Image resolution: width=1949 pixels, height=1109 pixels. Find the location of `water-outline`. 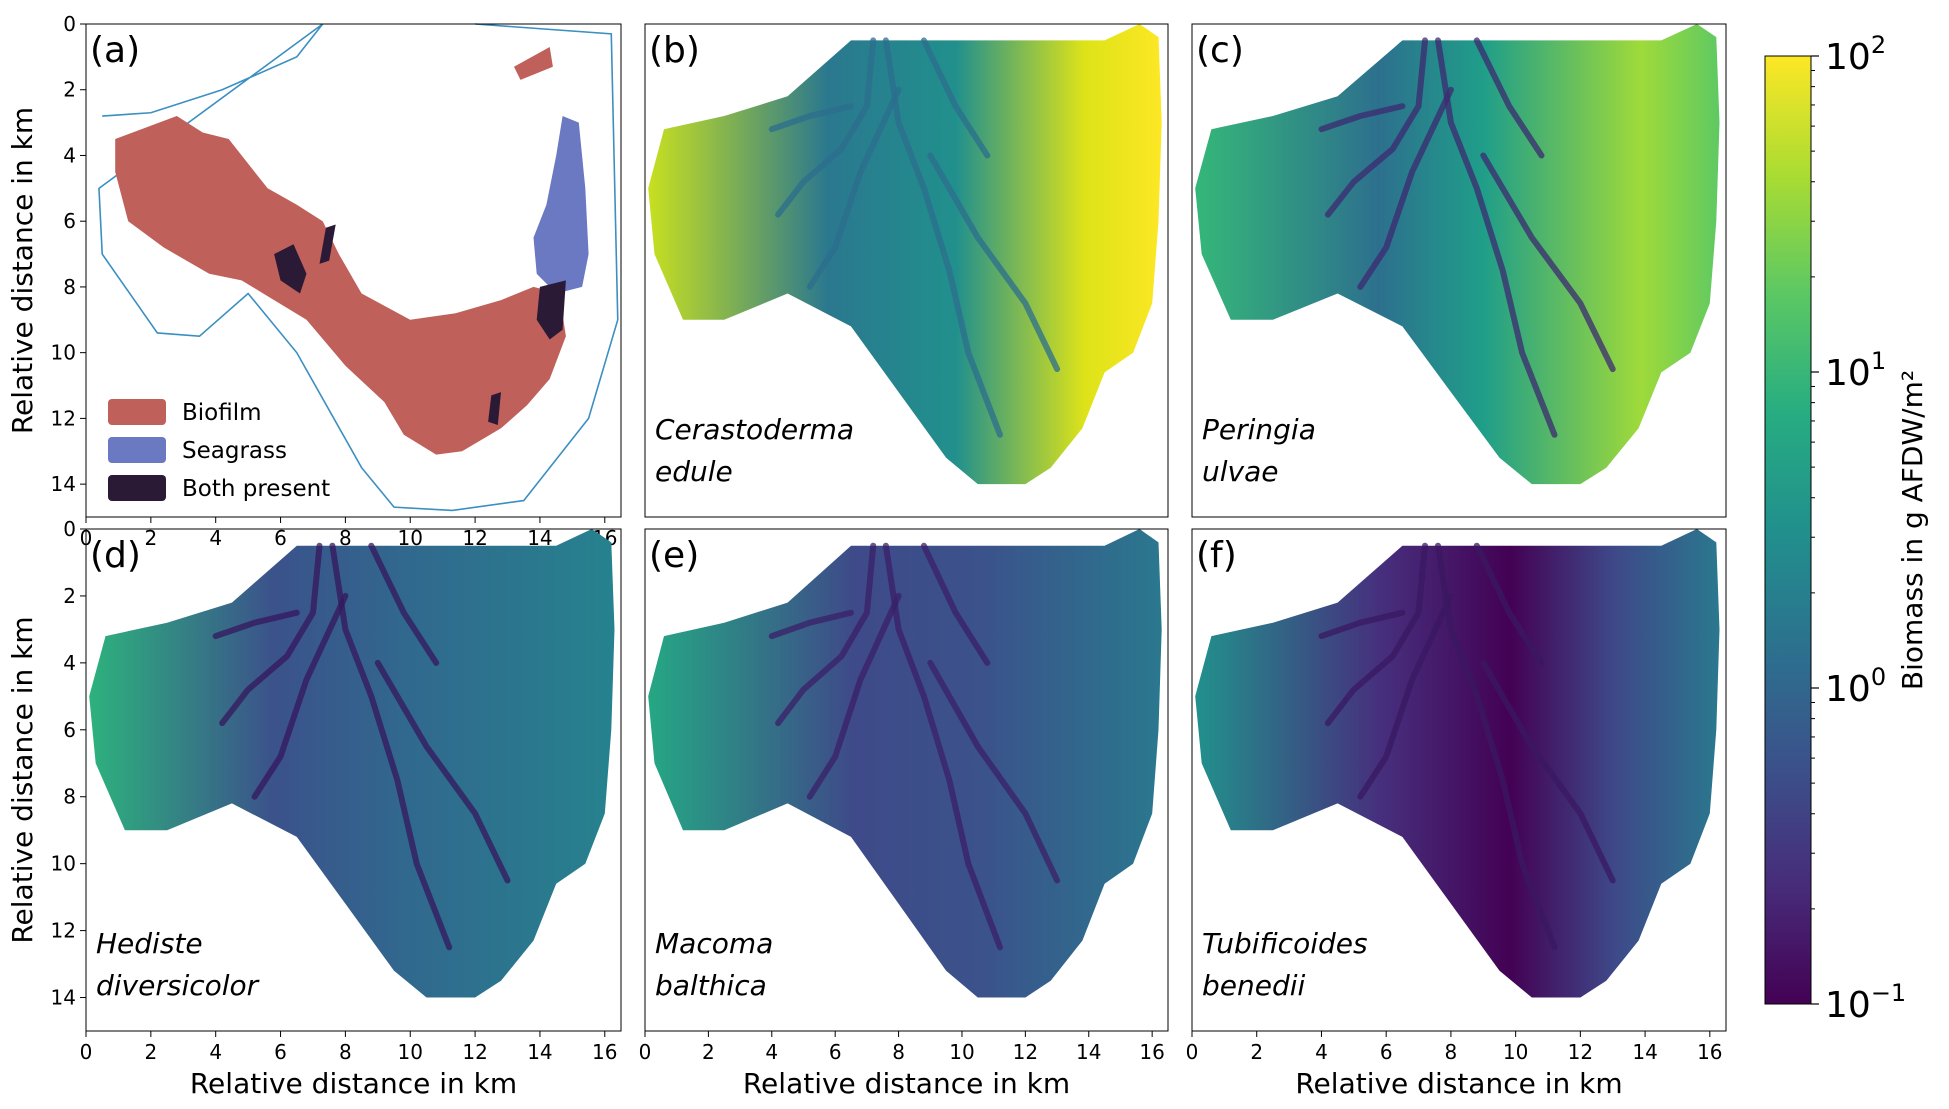

water-outline is located at coordinates (358, 267).